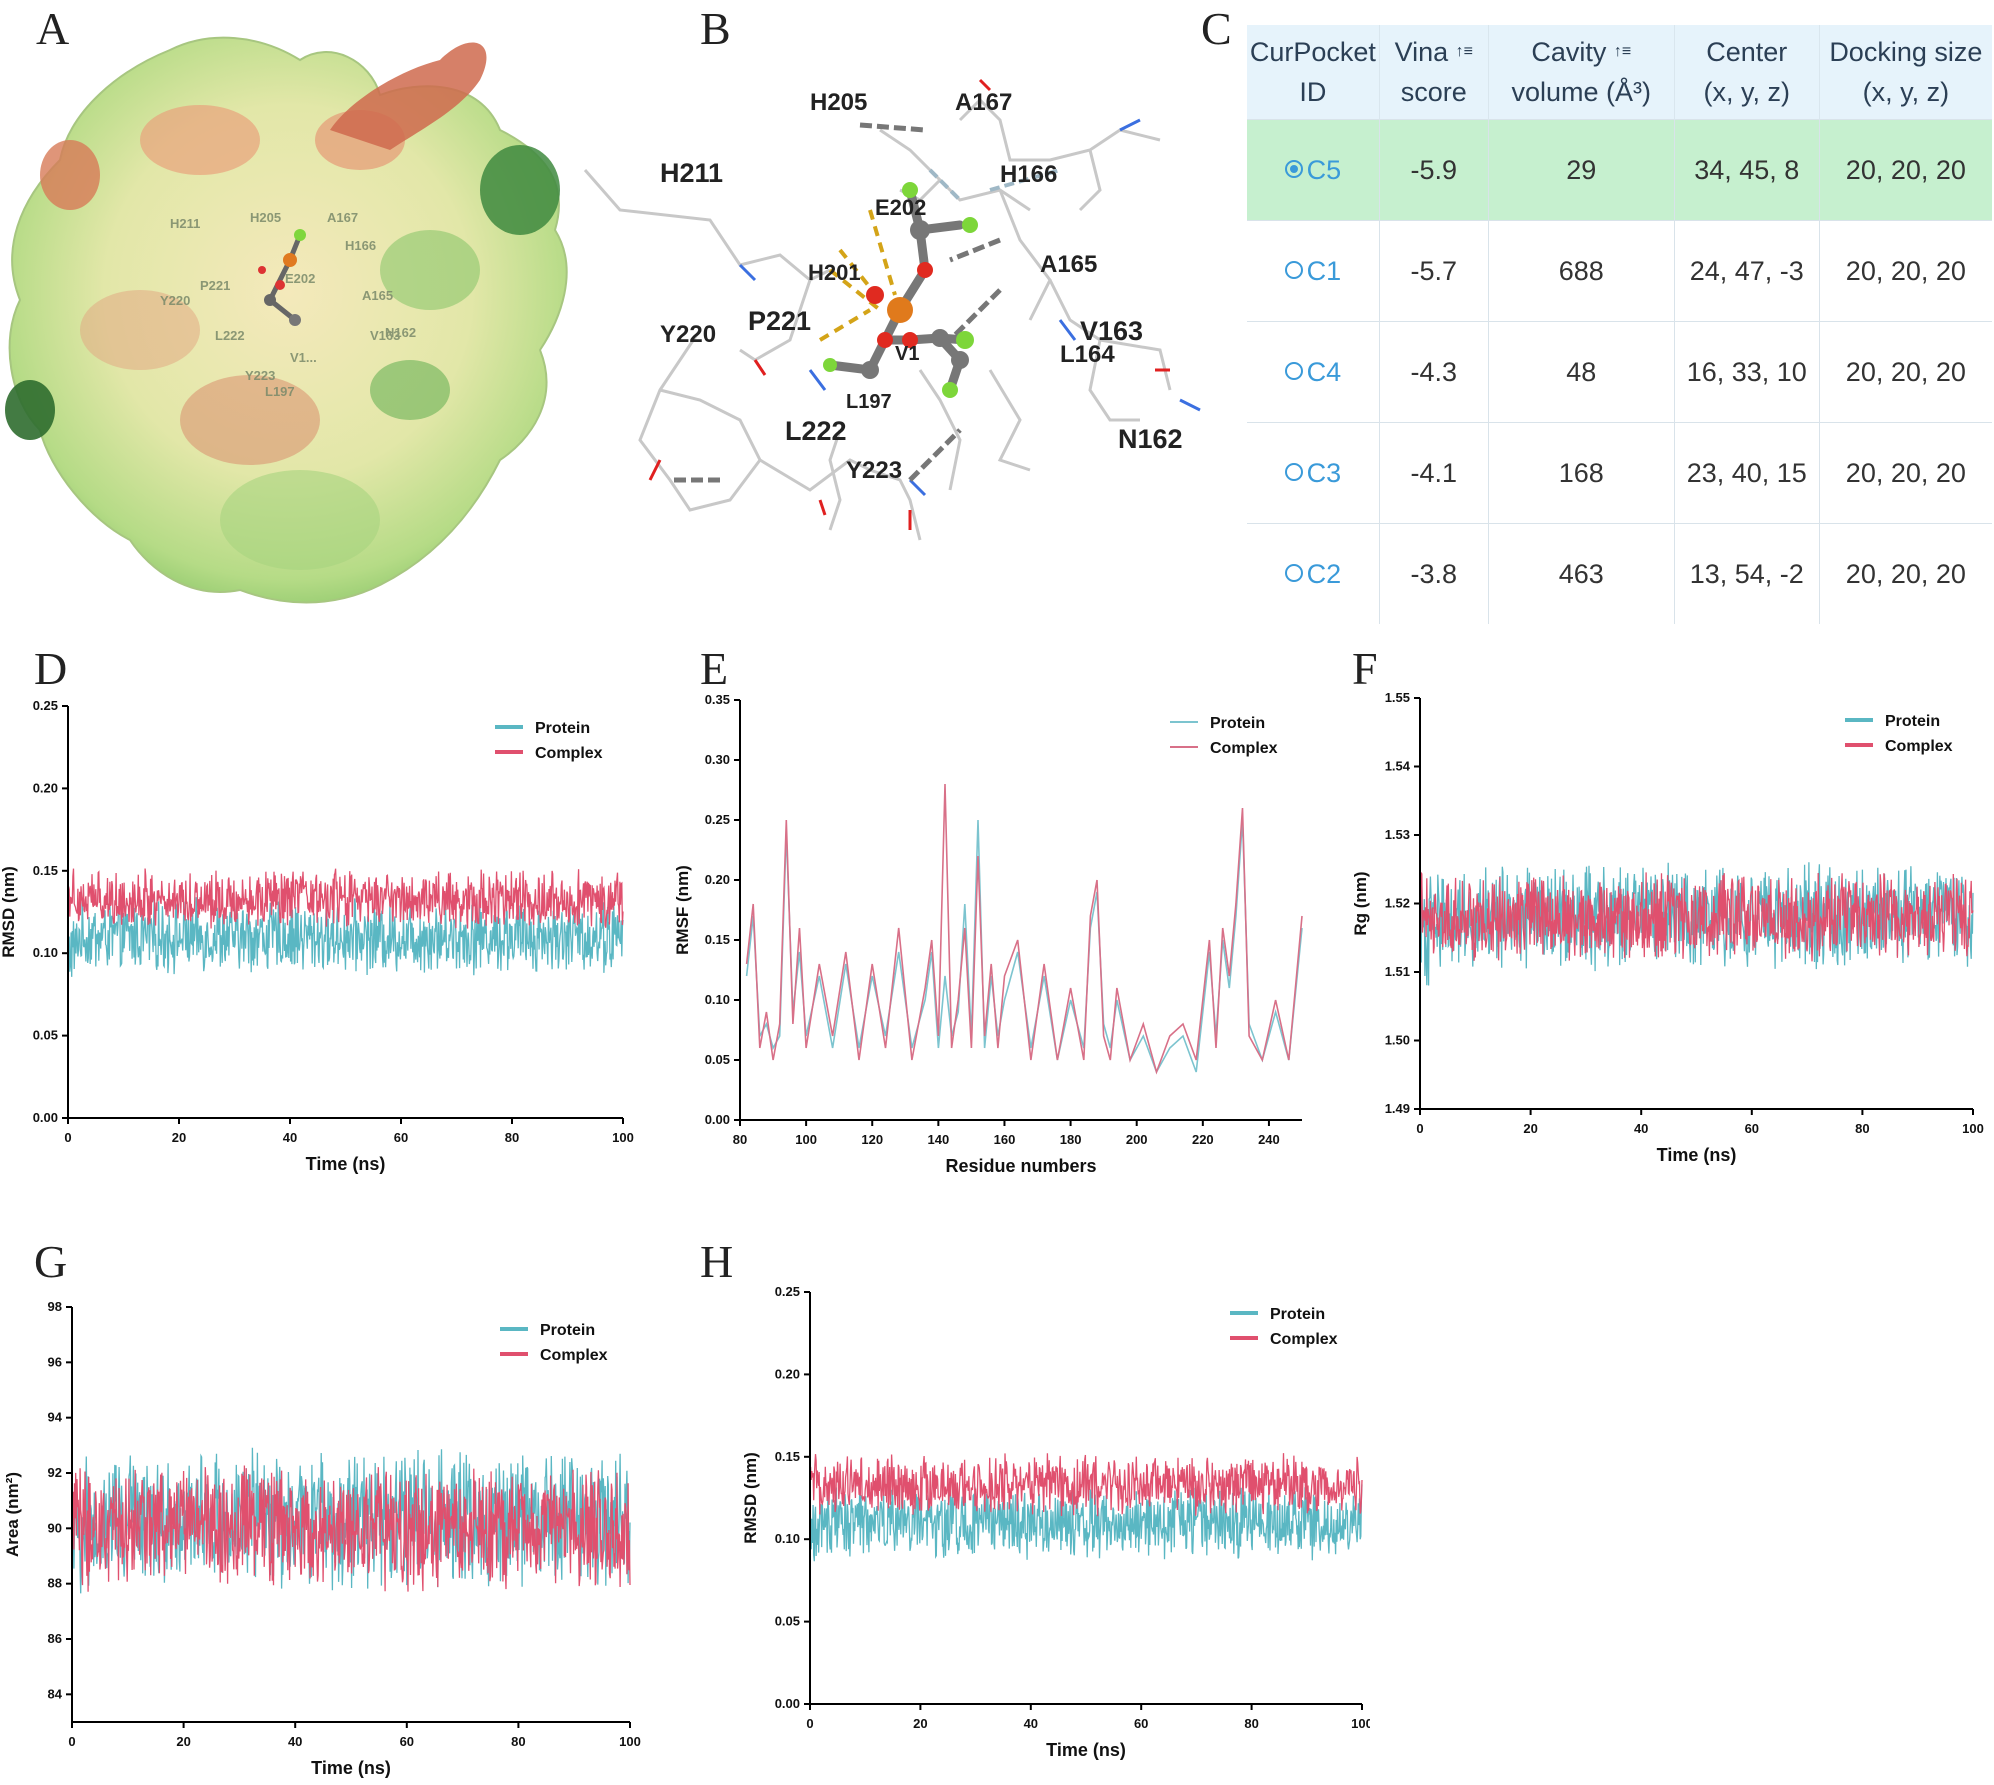  What do you see at coordinates (1434, 170) in the screenshot?
I see `vina-score-cell: -5.9` at bounding box center [1434, 170].